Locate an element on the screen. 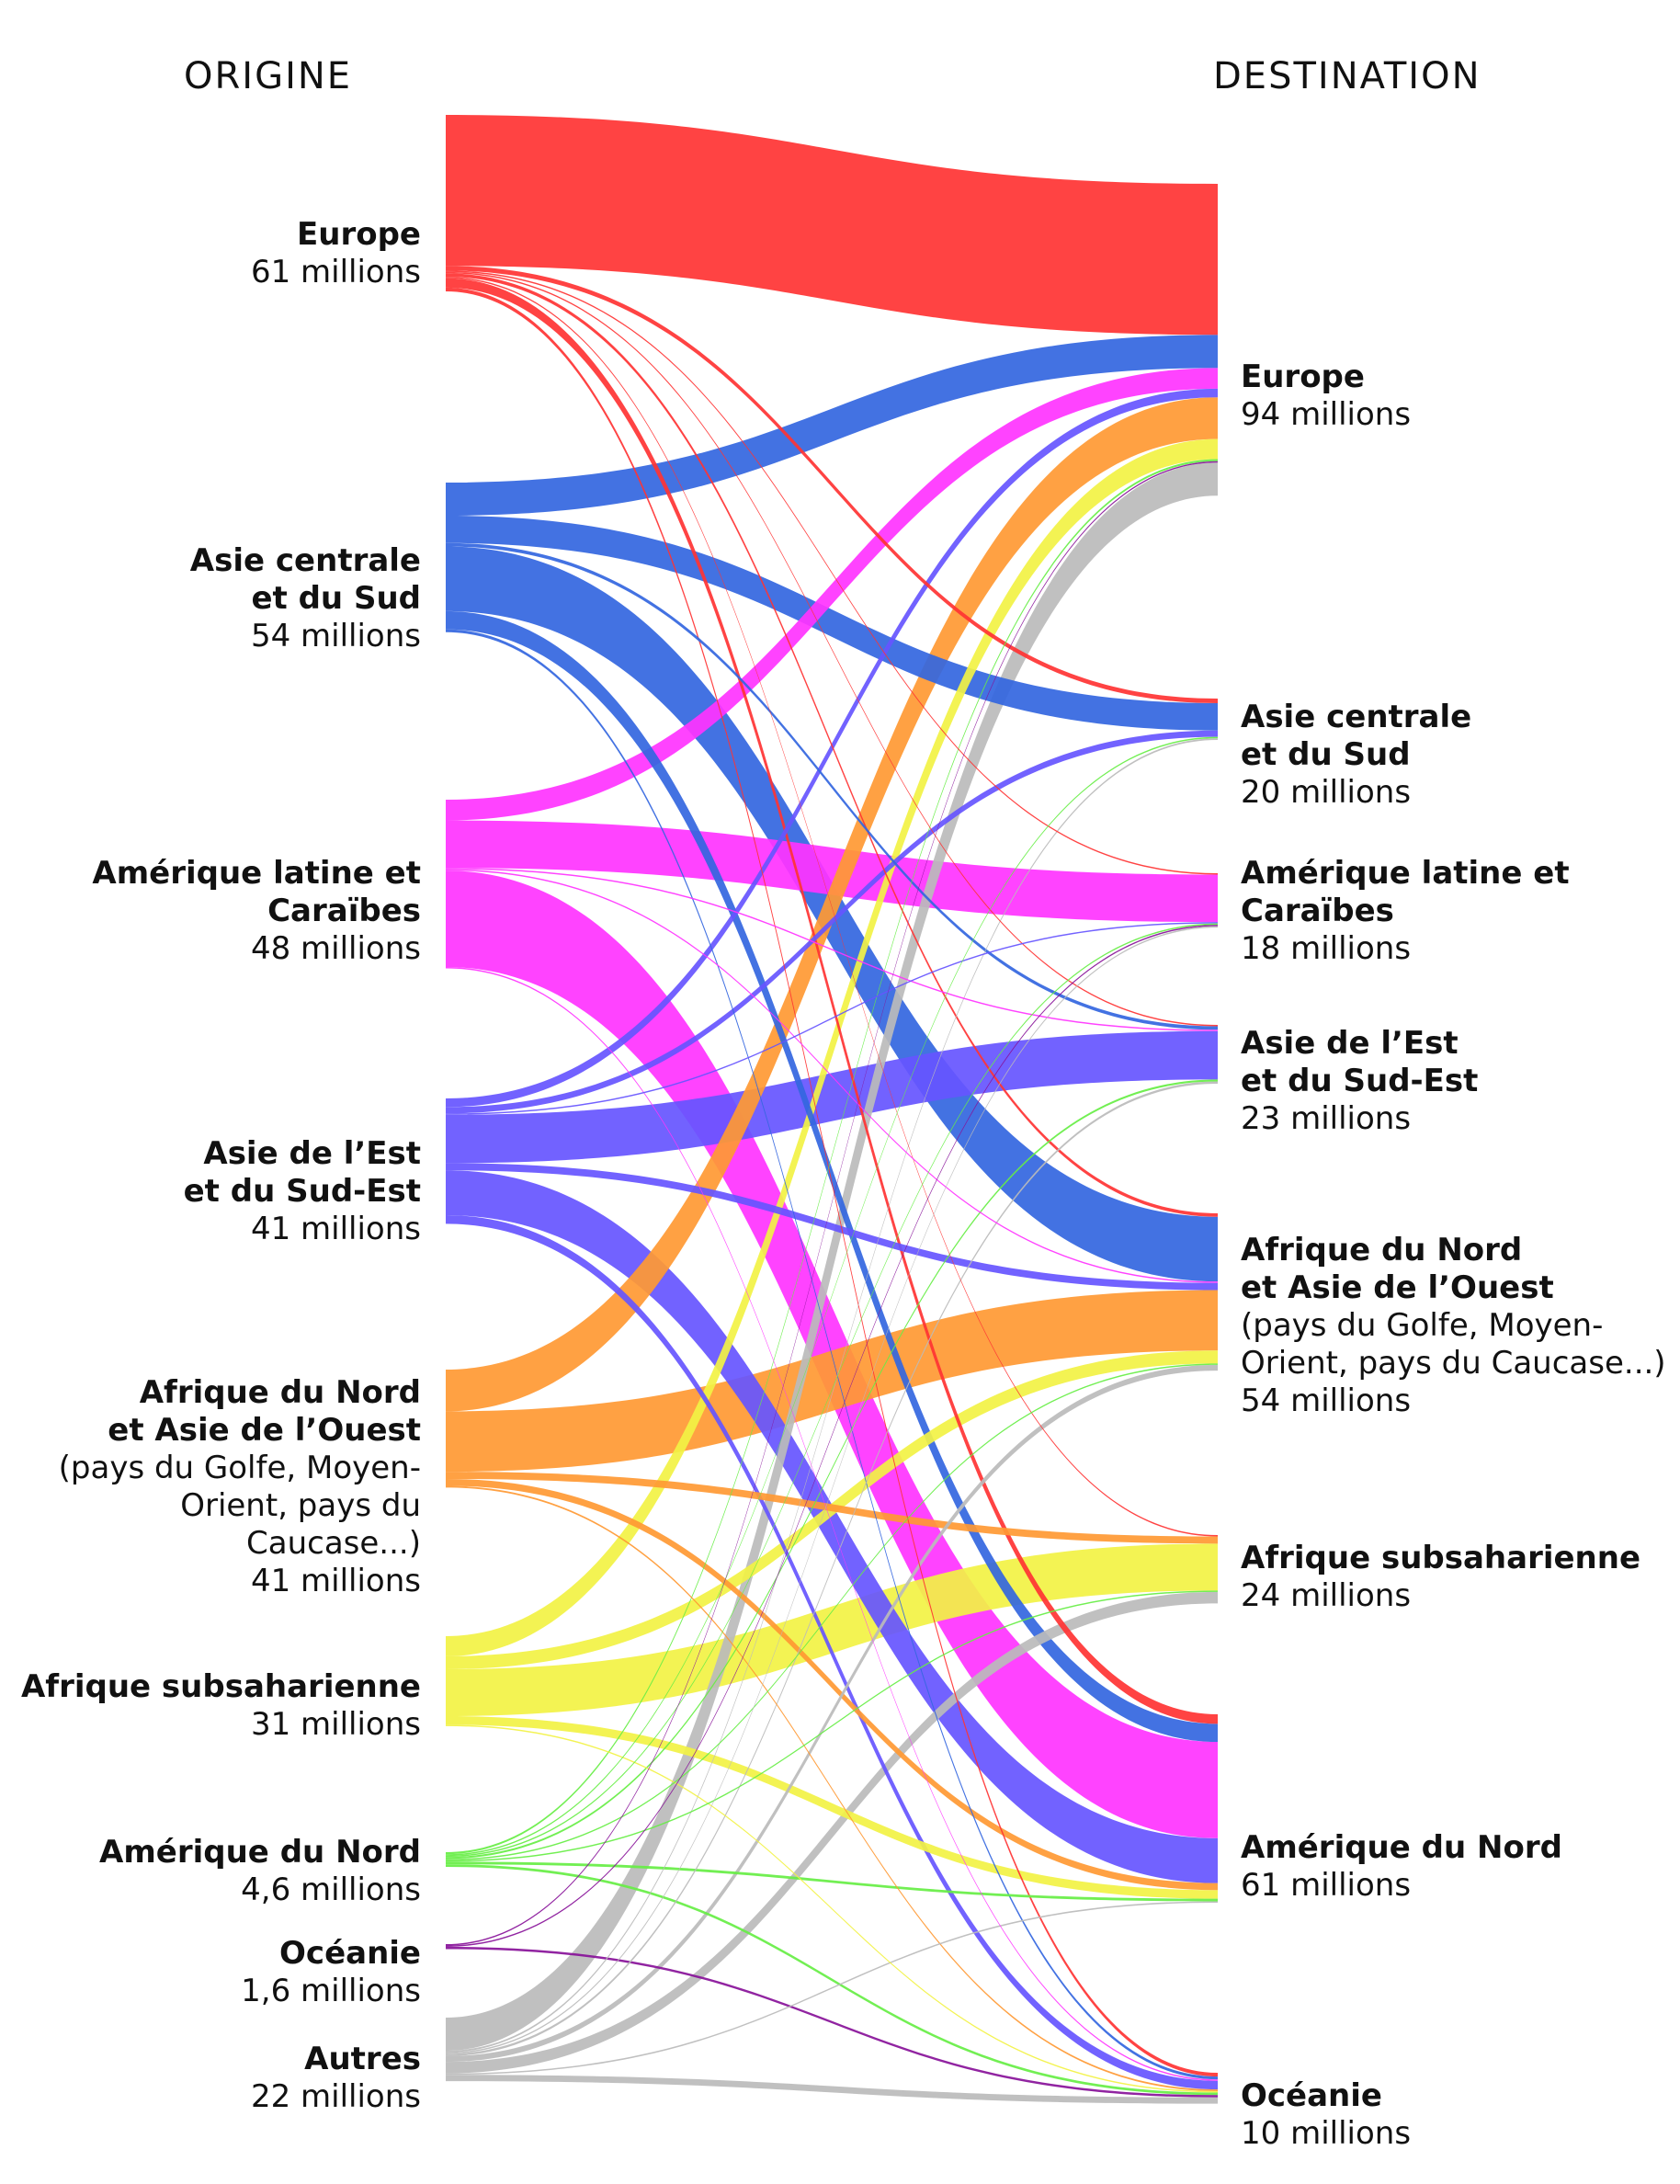 The width and height of the screenshot is (1680, 2184). origin-label-ss: Afrique subsaharienne 31 millions is located at coordinates (221, 1706).